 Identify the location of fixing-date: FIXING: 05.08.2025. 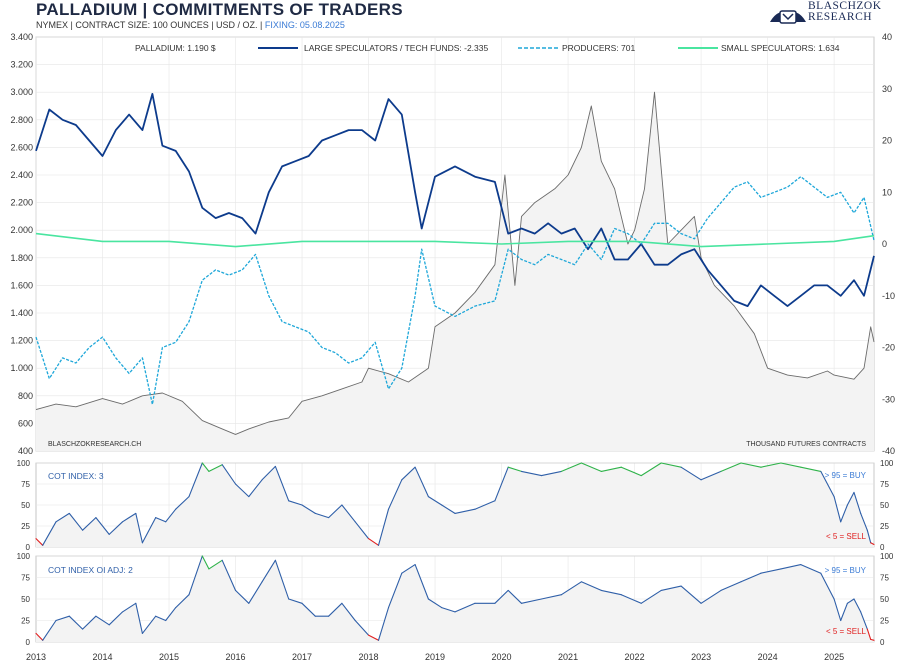
(304, 25).